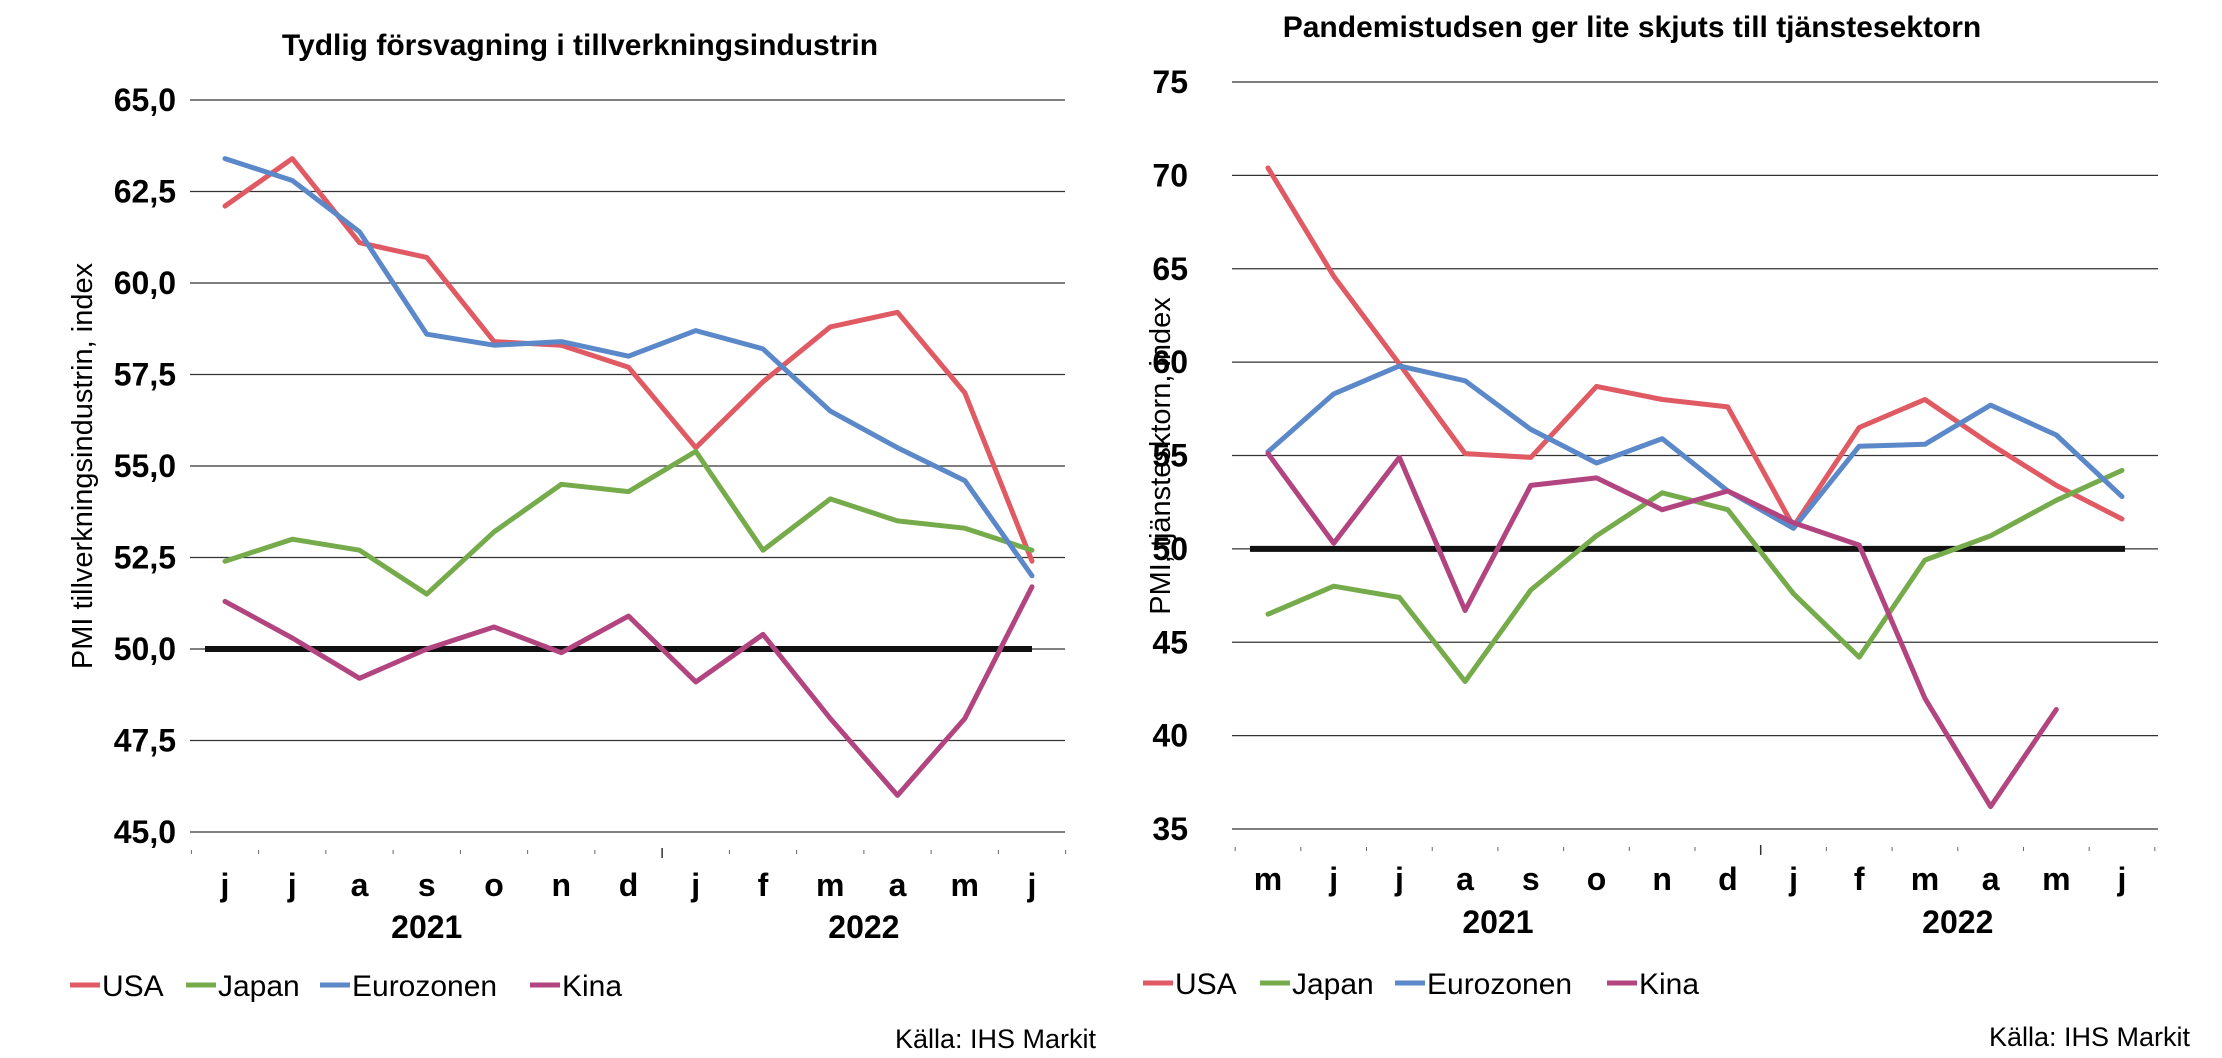 The image size is (2222, 1058). I want to click on y-tick-label: 45,0, so click(145, 832).